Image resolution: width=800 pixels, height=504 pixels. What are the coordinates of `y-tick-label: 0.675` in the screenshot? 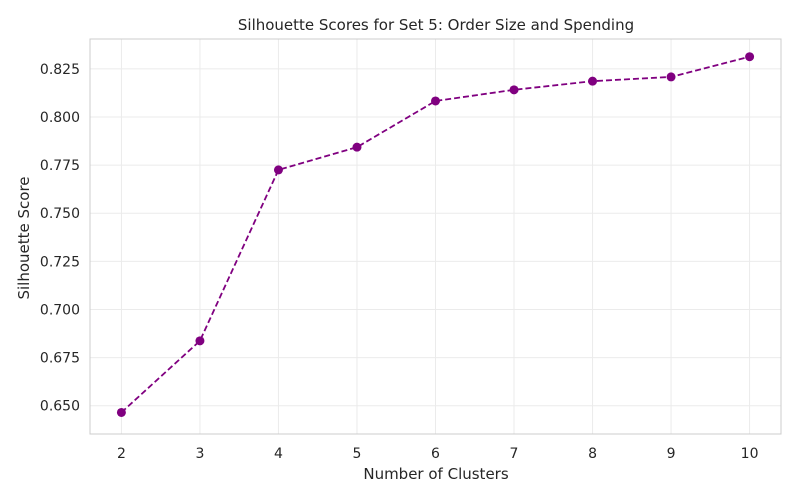 It's located at (60, 359).